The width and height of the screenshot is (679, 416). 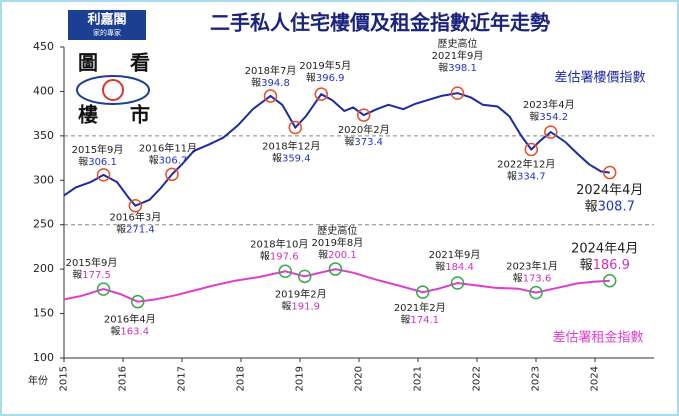 What do you see at coordinates (368, 142) in the screenshot?
I see `value-number: 373.4` at bounding box center [368, 142].